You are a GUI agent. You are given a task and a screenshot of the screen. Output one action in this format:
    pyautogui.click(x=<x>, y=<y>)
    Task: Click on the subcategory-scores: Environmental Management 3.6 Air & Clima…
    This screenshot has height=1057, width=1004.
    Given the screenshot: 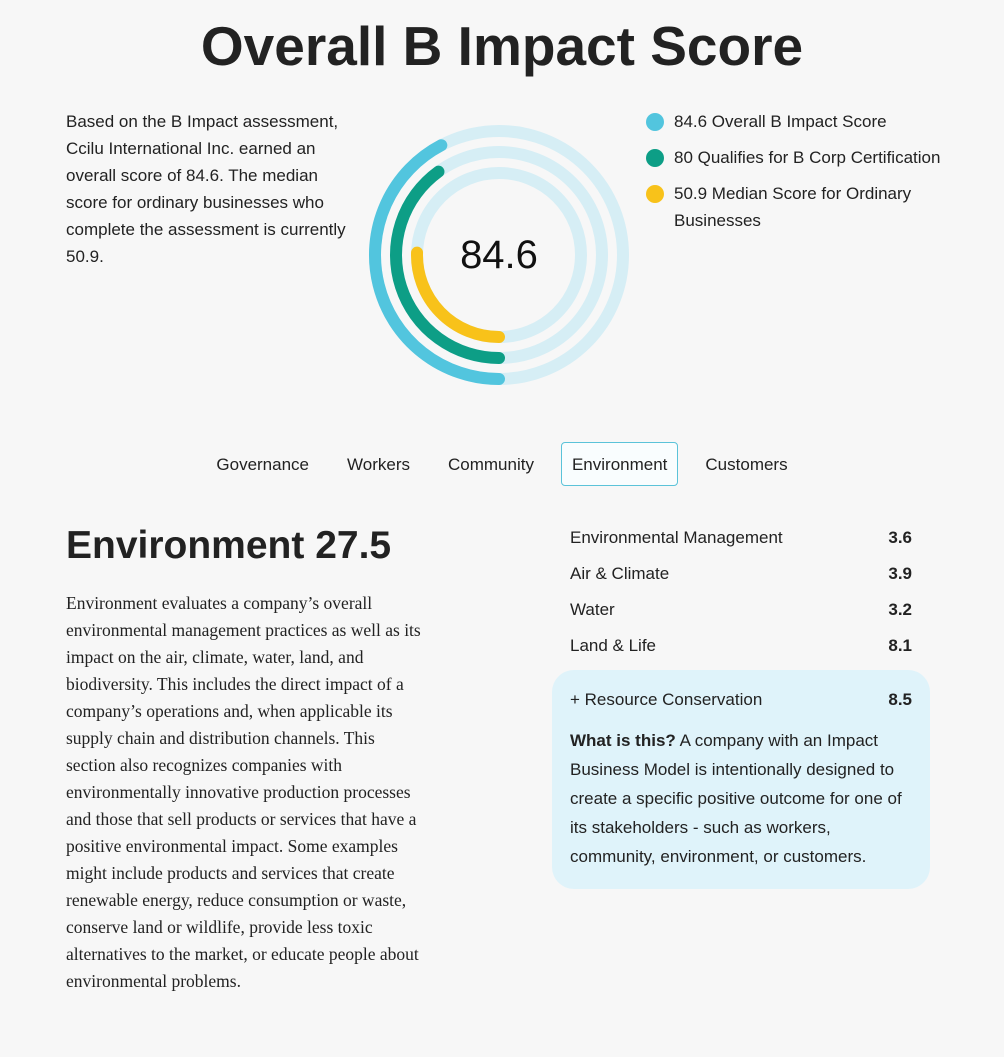 What is the action you would take?
    pyautogui.click(x=741, y=704)
    